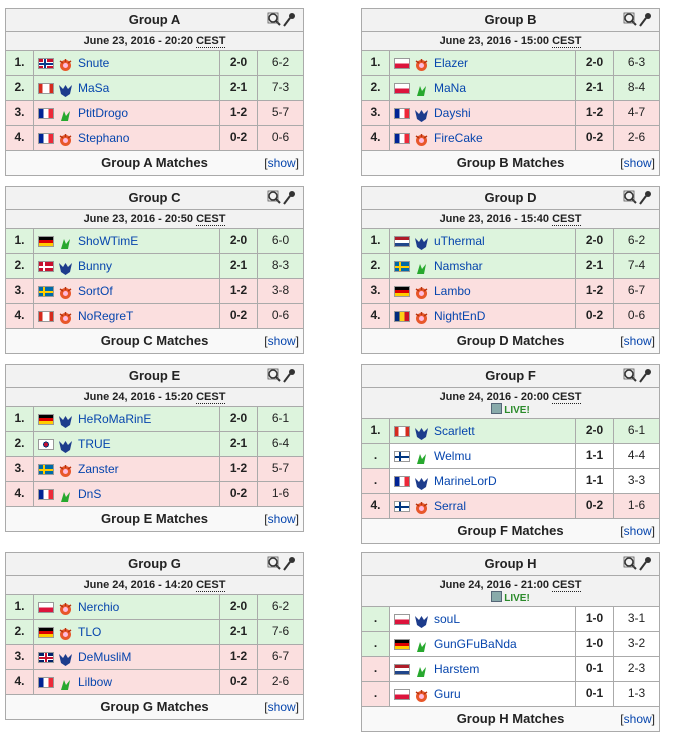 This screenshot has width=679, height=735. I want to click on player-name: souL, so click(447, 618).